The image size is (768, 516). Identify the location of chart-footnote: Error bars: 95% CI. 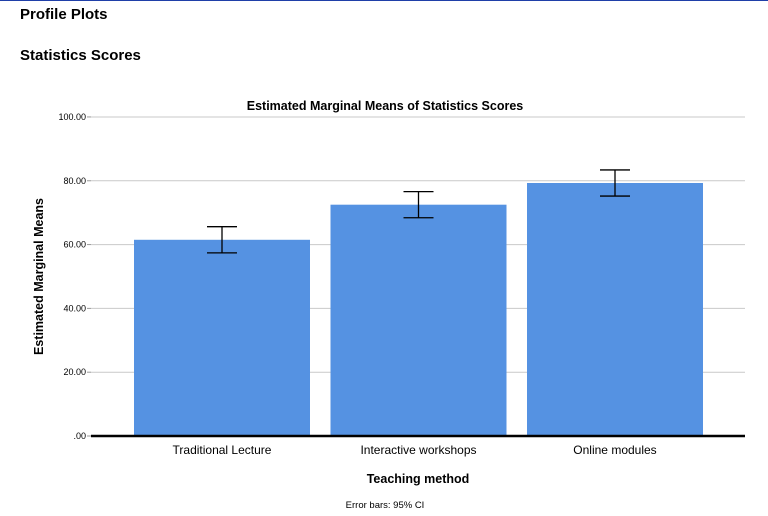
(385, 505).